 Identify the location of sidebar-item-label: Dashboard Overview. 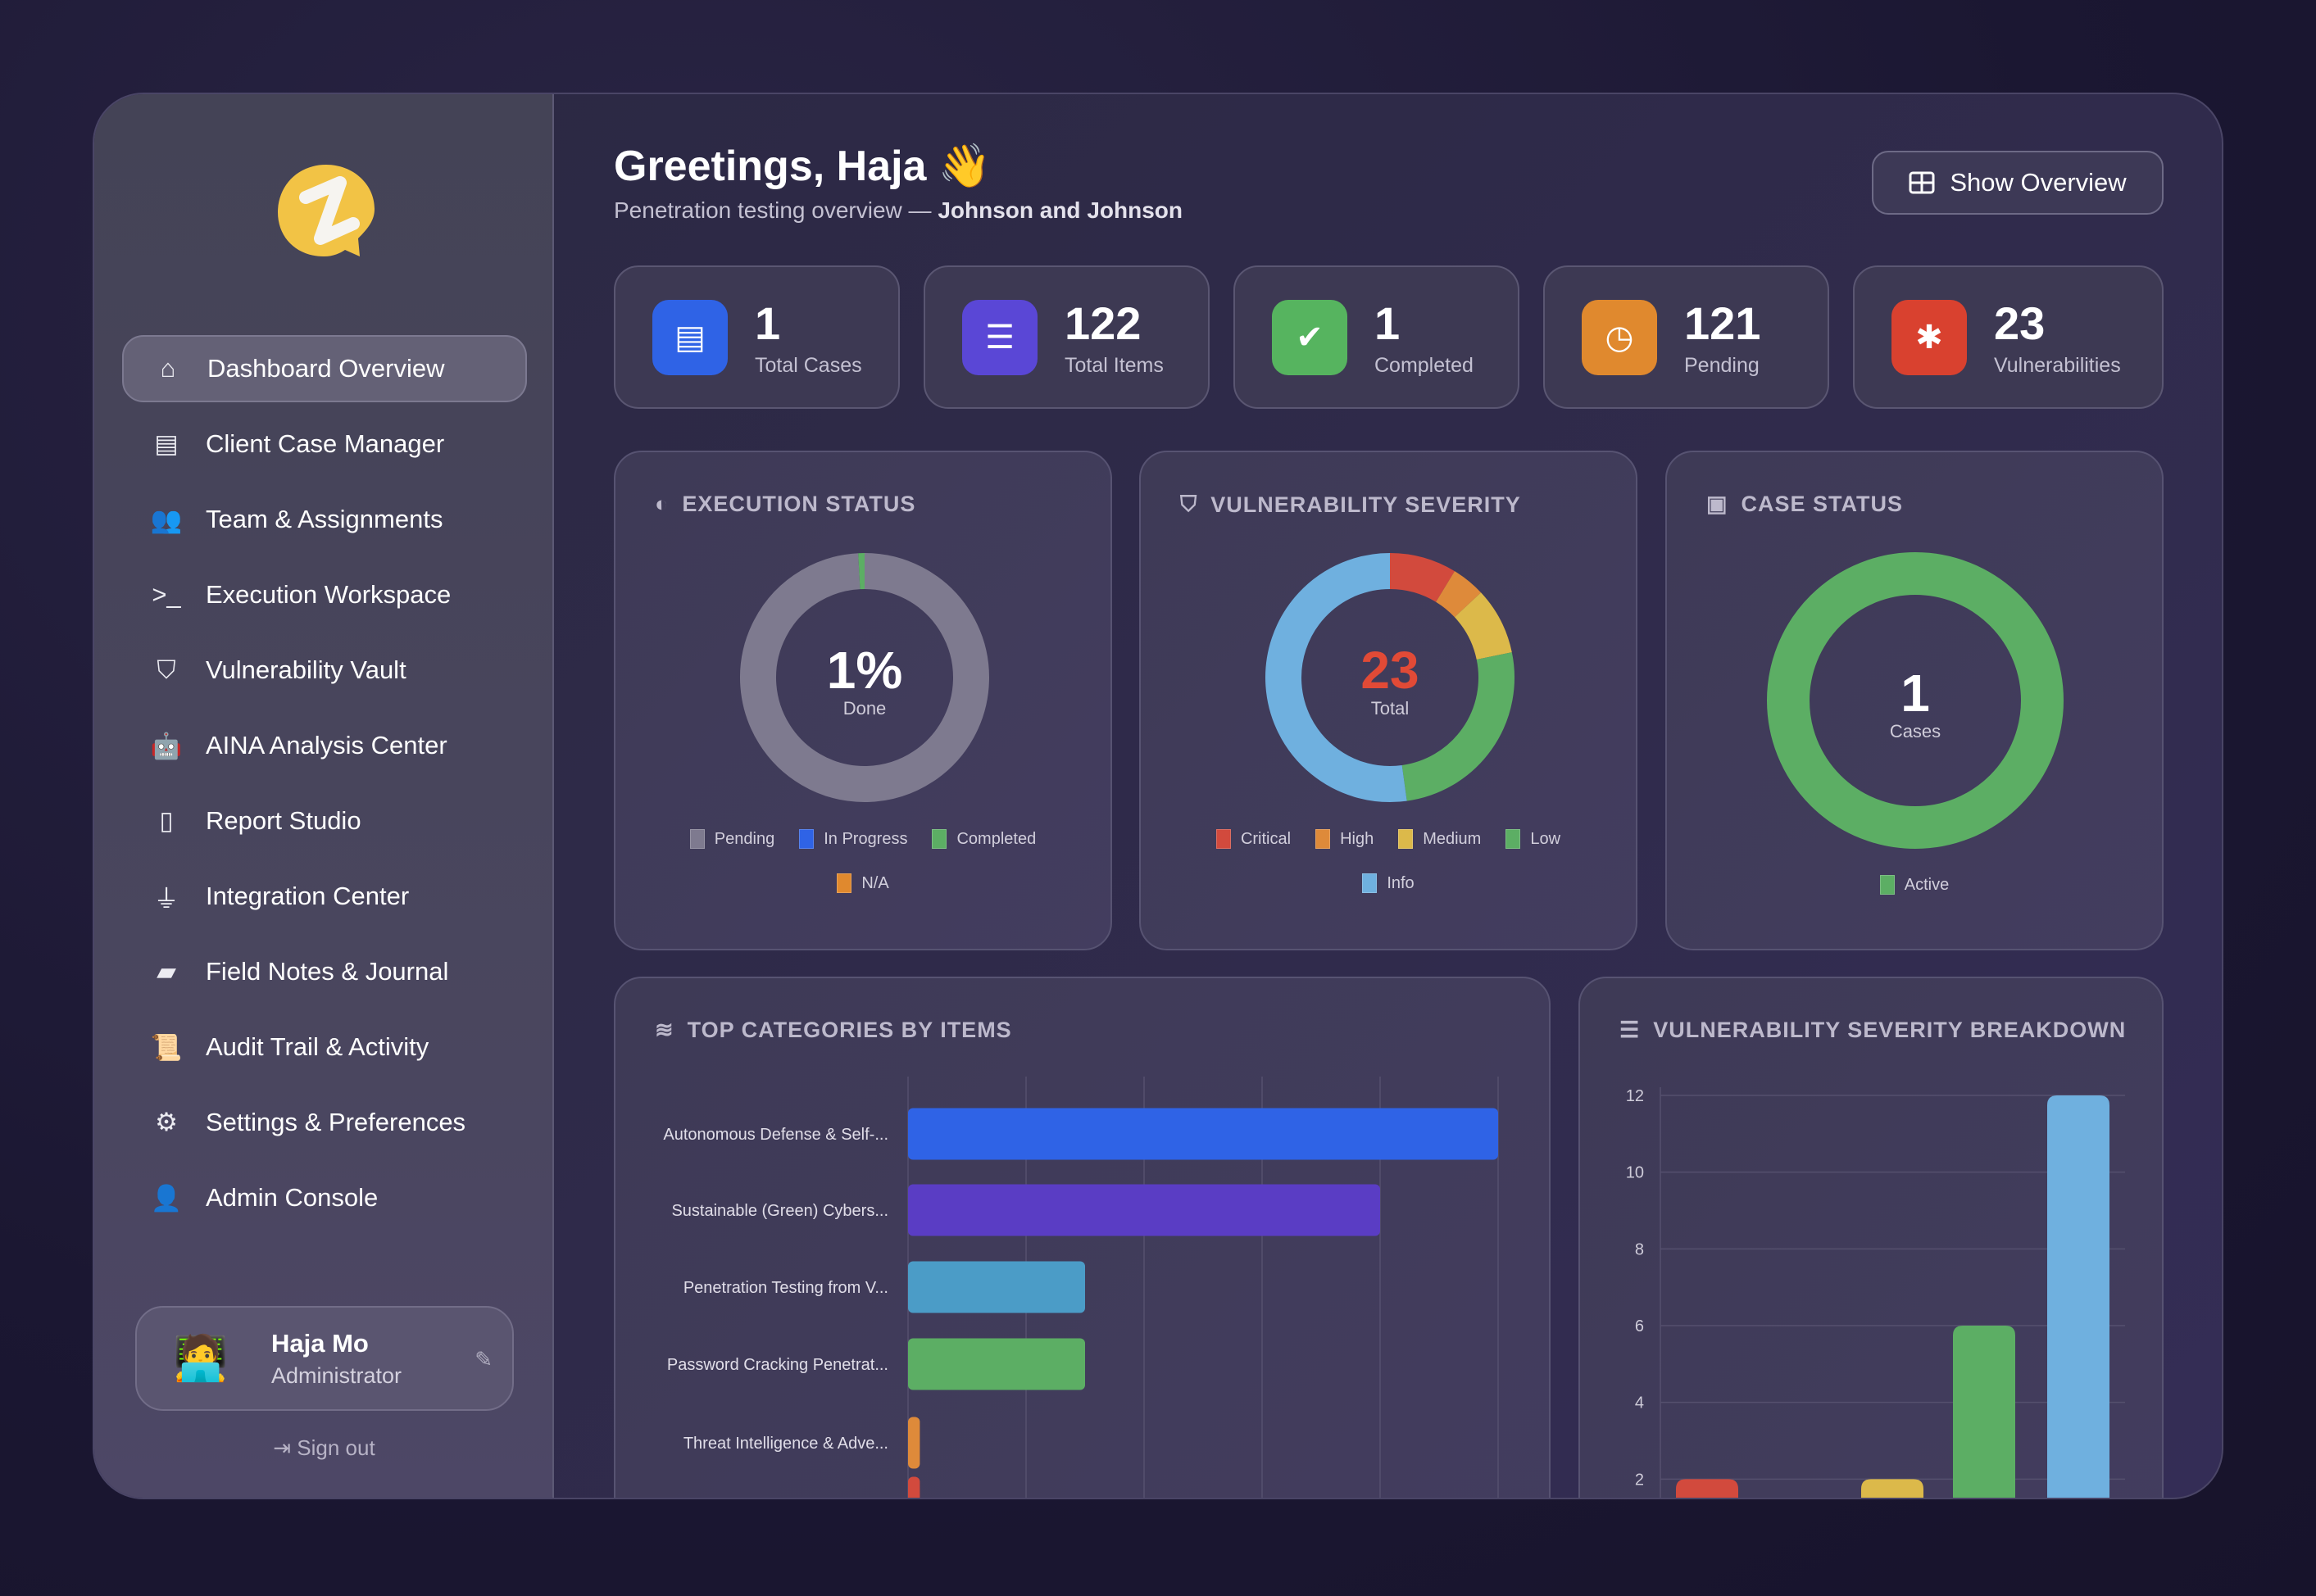
(326, 368).